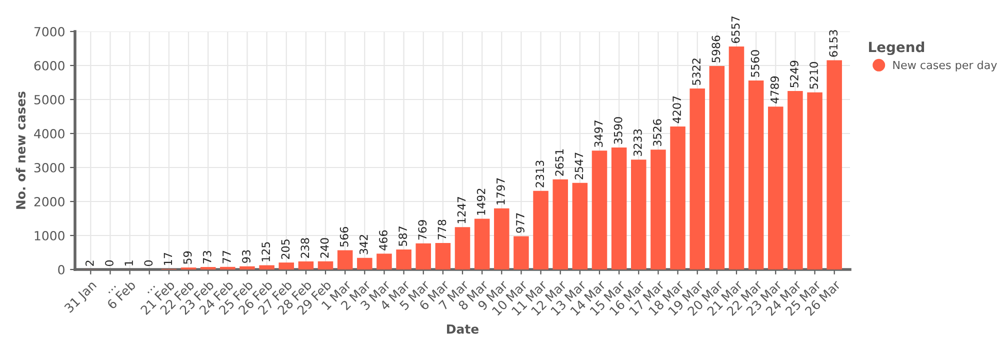 This screenshot has width=1000, height=350. Describe the element at coordinates (285, 249) in the screenshot. I see `data-label: 205` at that location.